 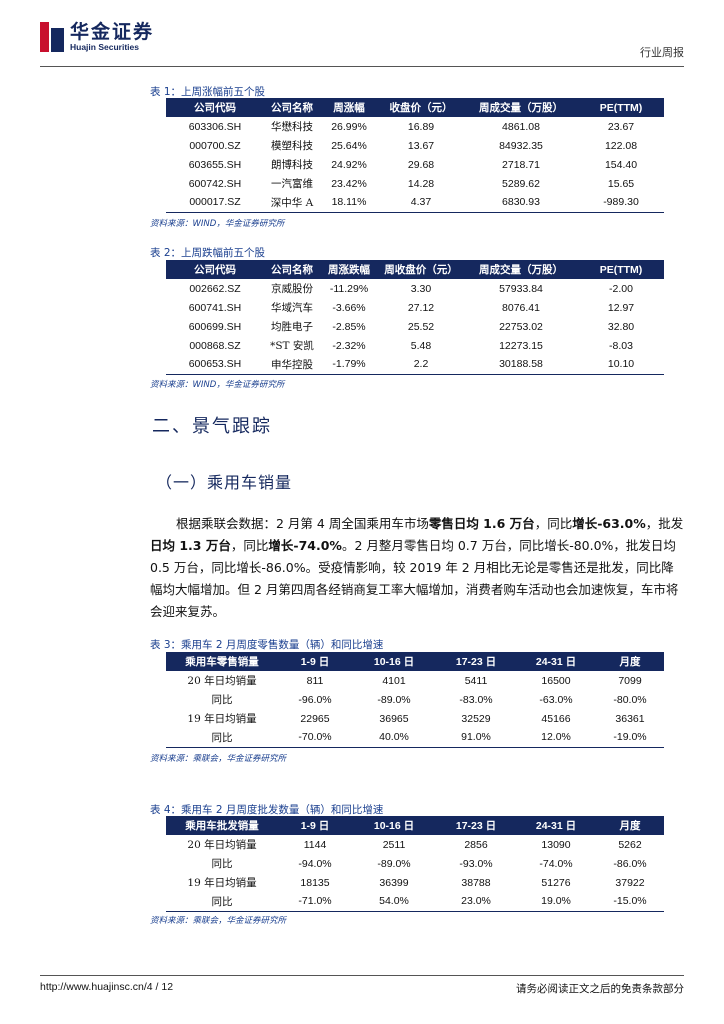 I want to click on table-cell: -2.00, so click(x=621, y=288).